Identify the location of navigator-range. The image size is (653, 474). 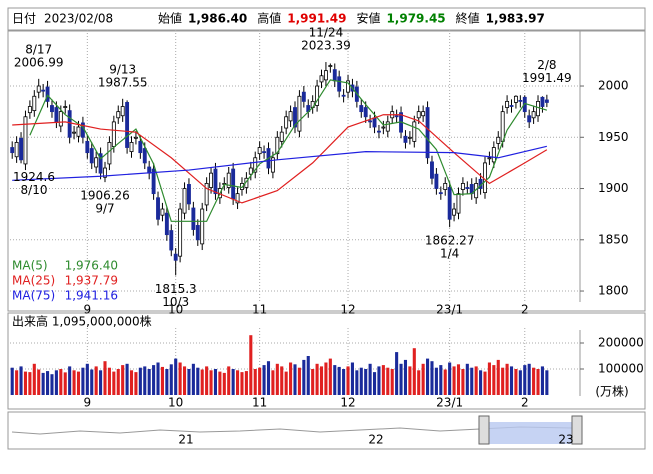
(529, 433).